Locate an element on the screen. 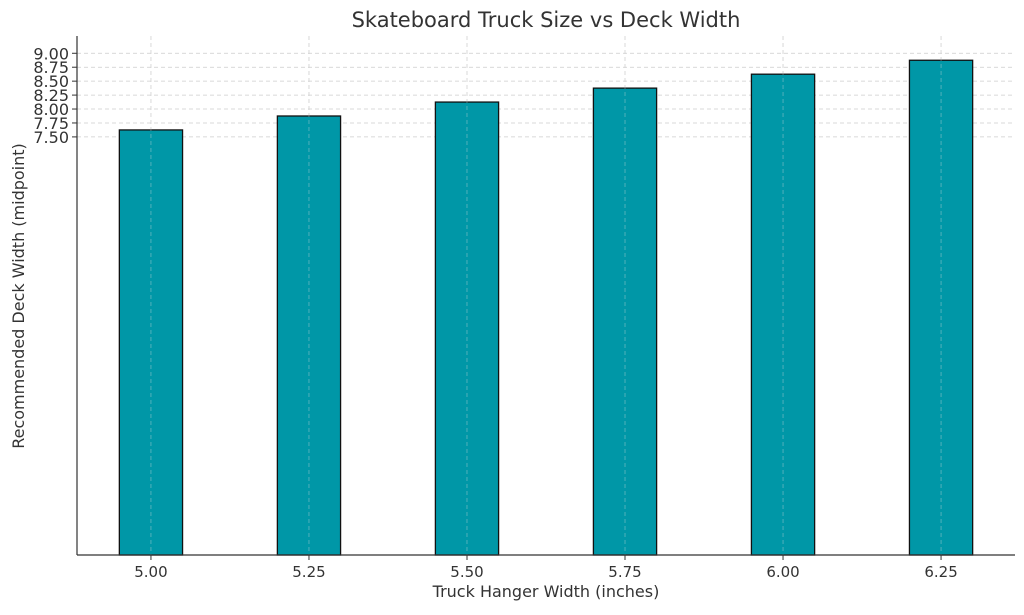 The height and width of the screenshot is (615, 1024). bar-5.25 is located at coordinates (309, 335).